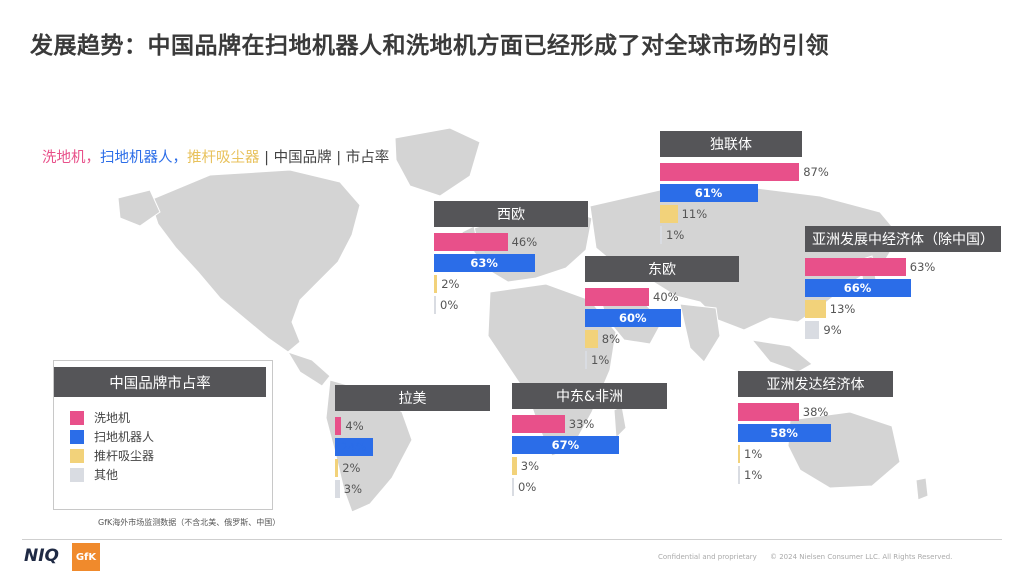  Describe the element at coordinates (527, 487) in the screenshot. I see `bar-label-middle-east-africa-other: 0%` at that location.